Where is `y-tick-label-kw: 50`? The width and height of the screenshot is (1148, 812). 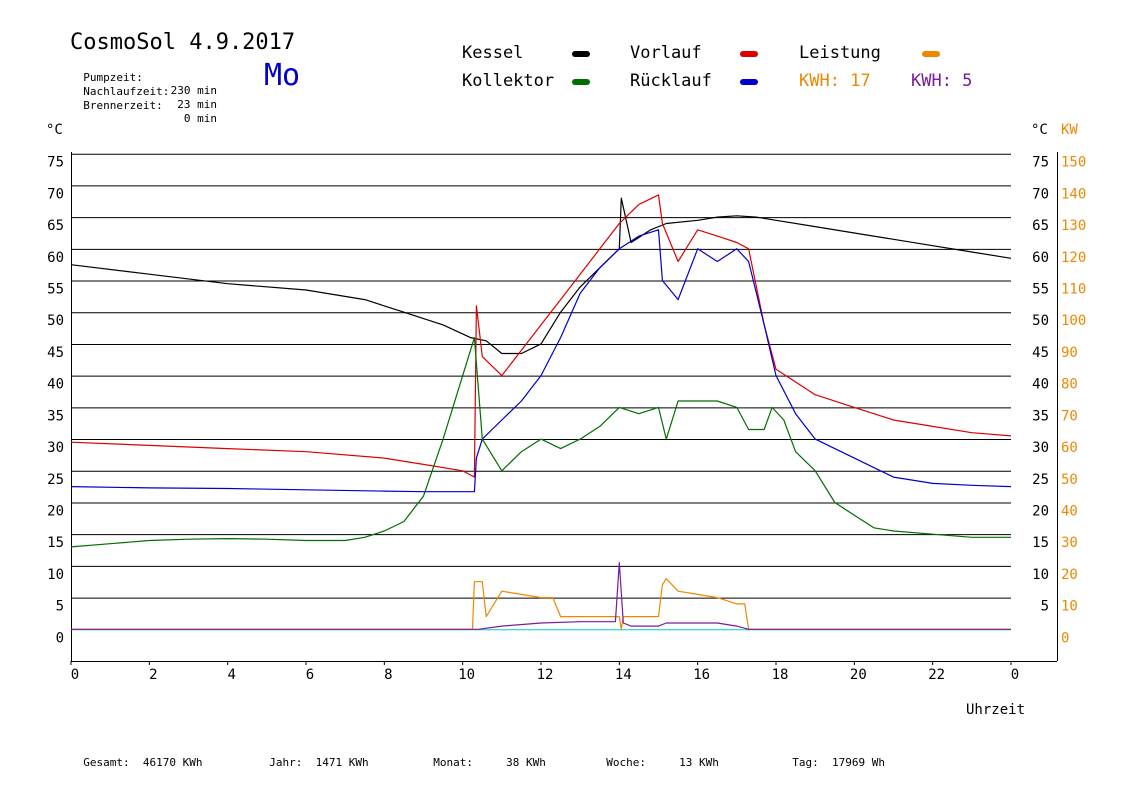
y-tick-label-kw: 50 is located at coordinates (1069, 480).